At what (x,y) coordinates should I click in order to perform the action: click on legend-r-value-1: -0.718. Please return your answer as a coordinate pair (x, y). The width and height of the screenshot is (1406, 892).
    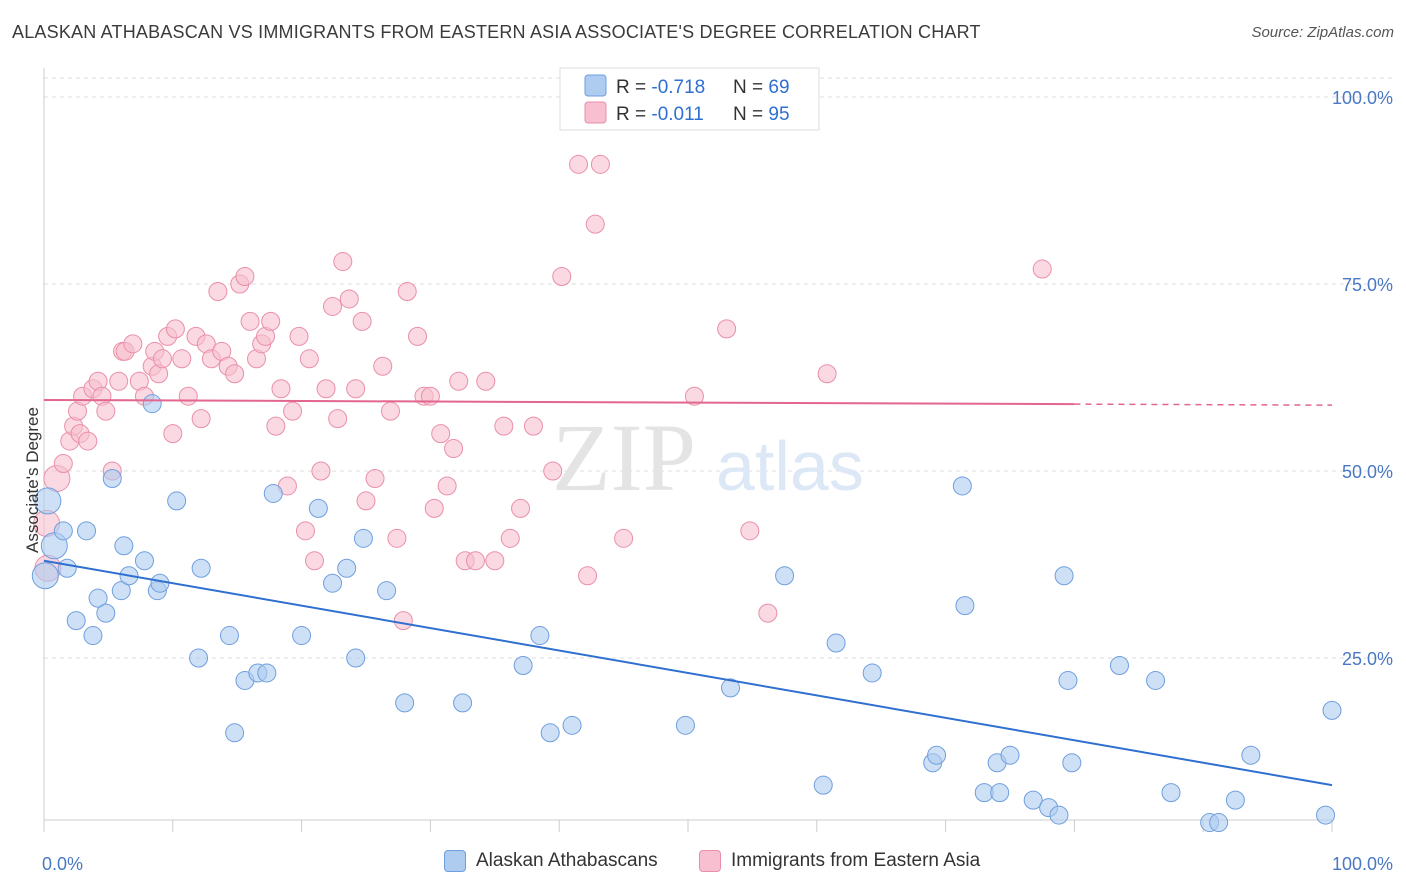
    Looking at the image, I should click on (678, 87).